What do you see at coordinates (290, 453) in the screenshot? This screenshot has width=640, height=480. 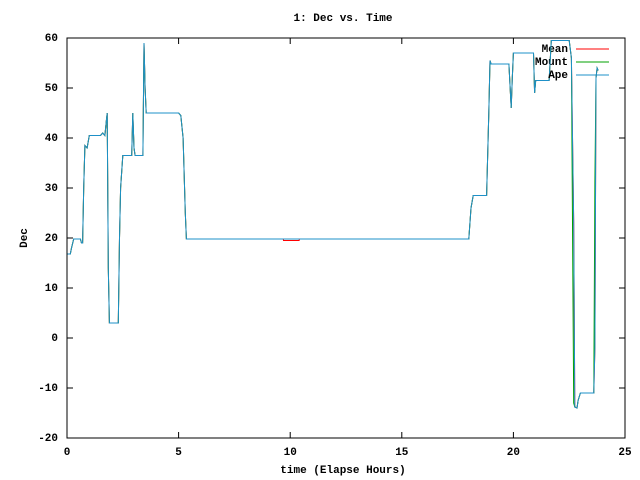 I see `x-tick-label: 10` at bounding box center [290, 453].